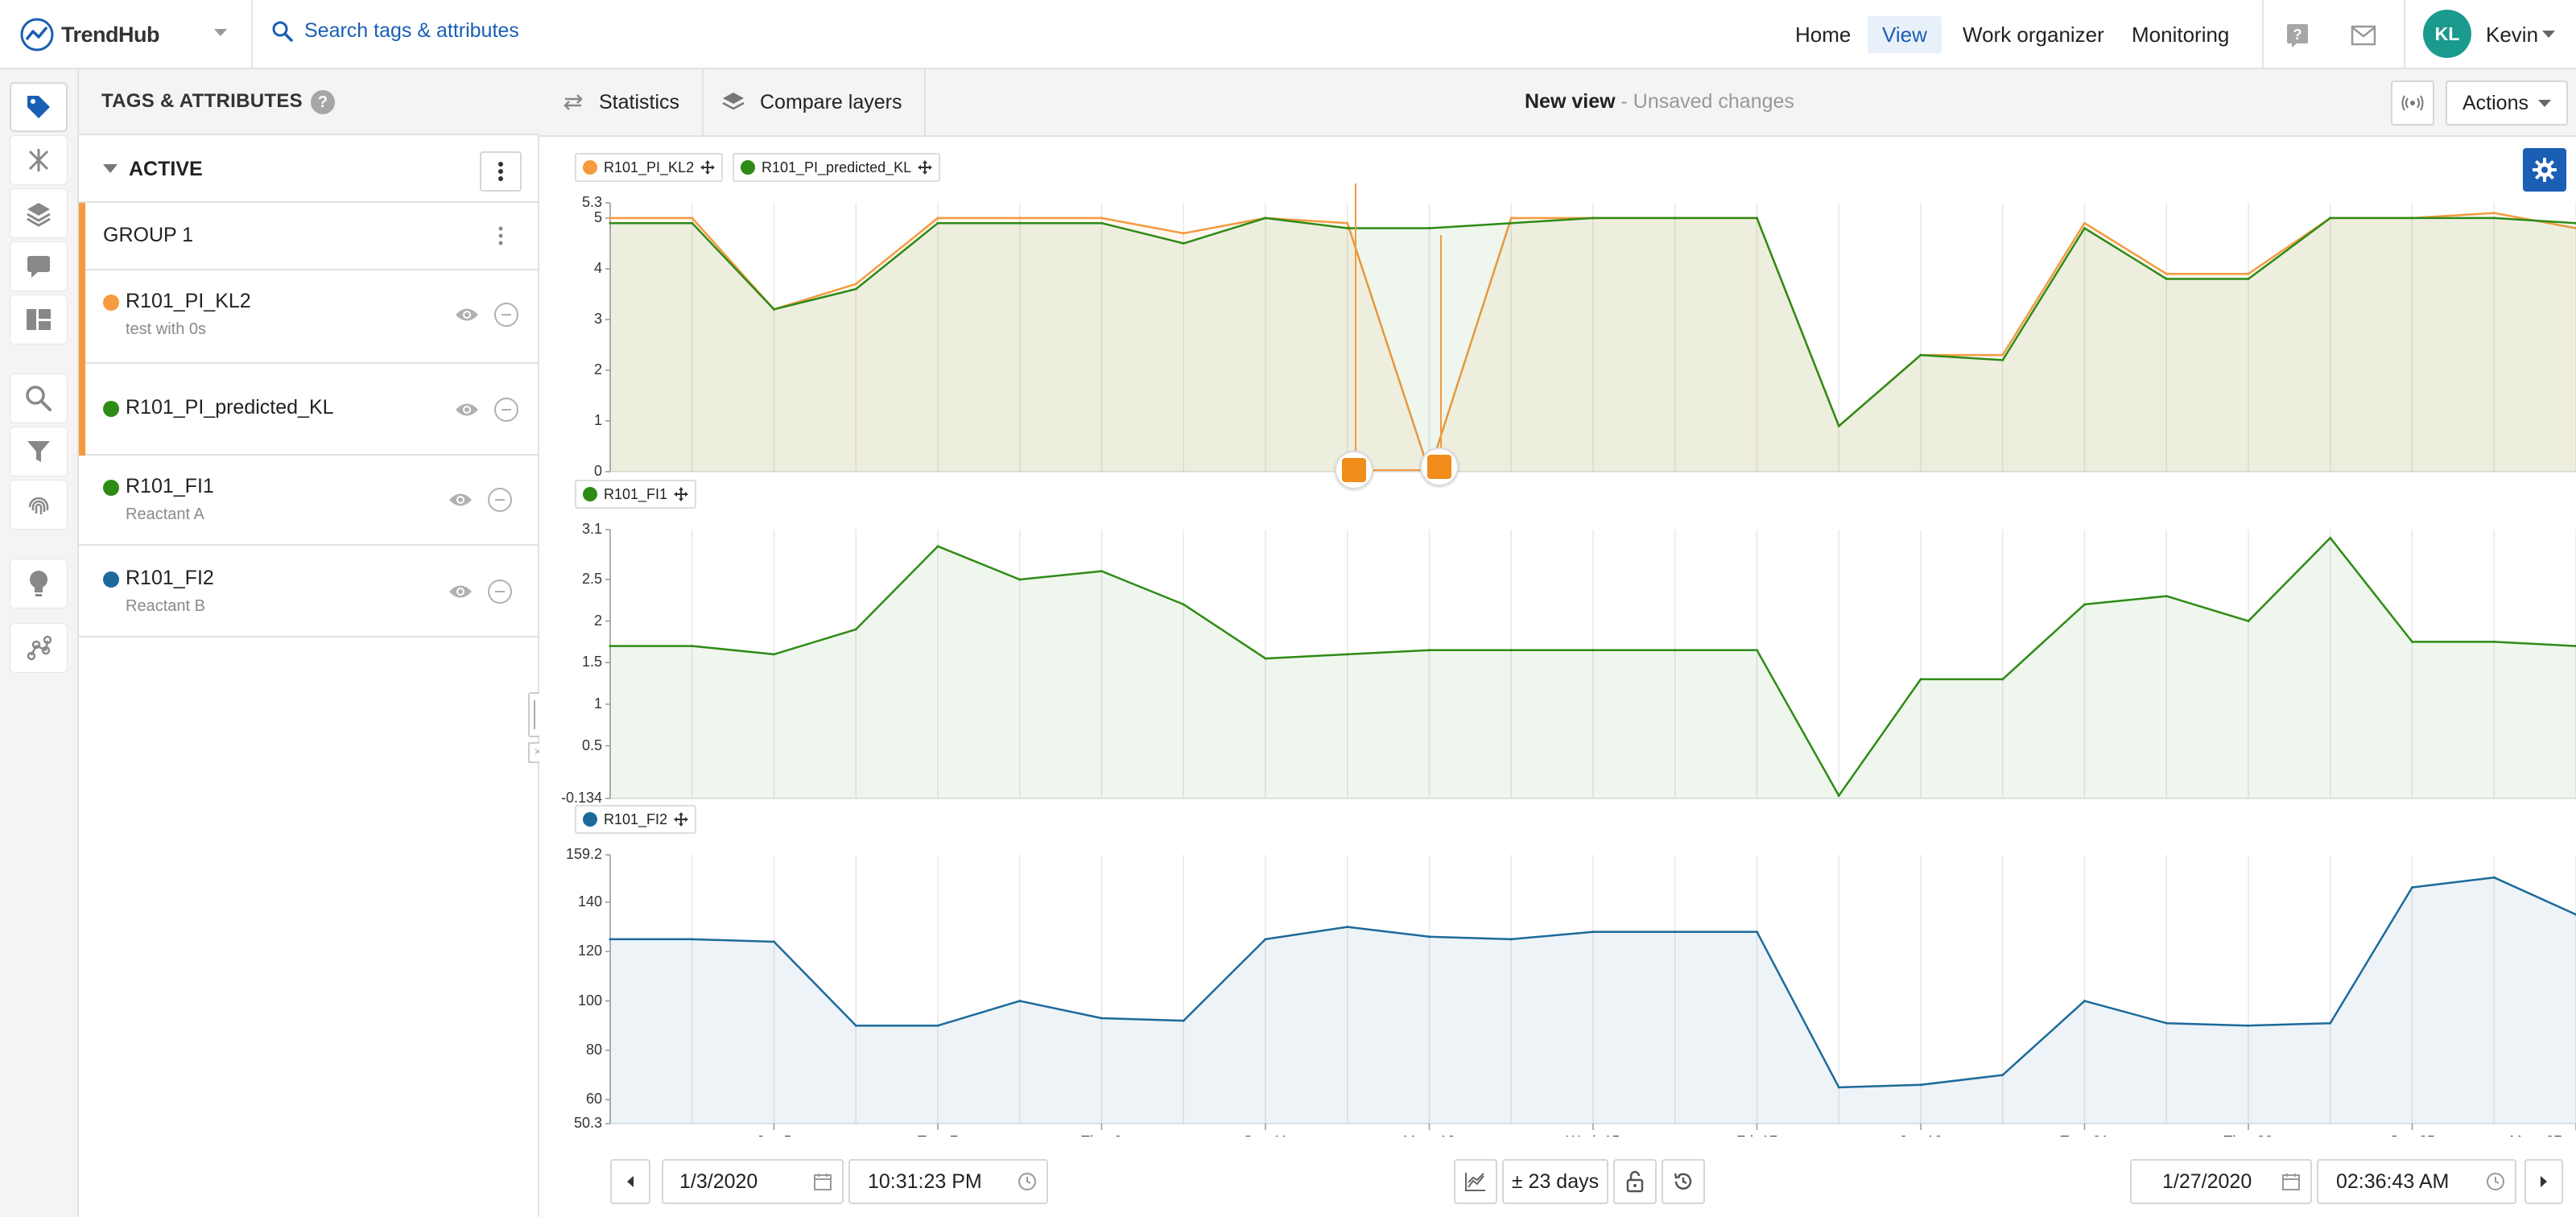 This screenshot has height=1217, width=2576. Describe the element at coordinates (39, 648) in the screenshot. I see `network-tool-button` at that location.